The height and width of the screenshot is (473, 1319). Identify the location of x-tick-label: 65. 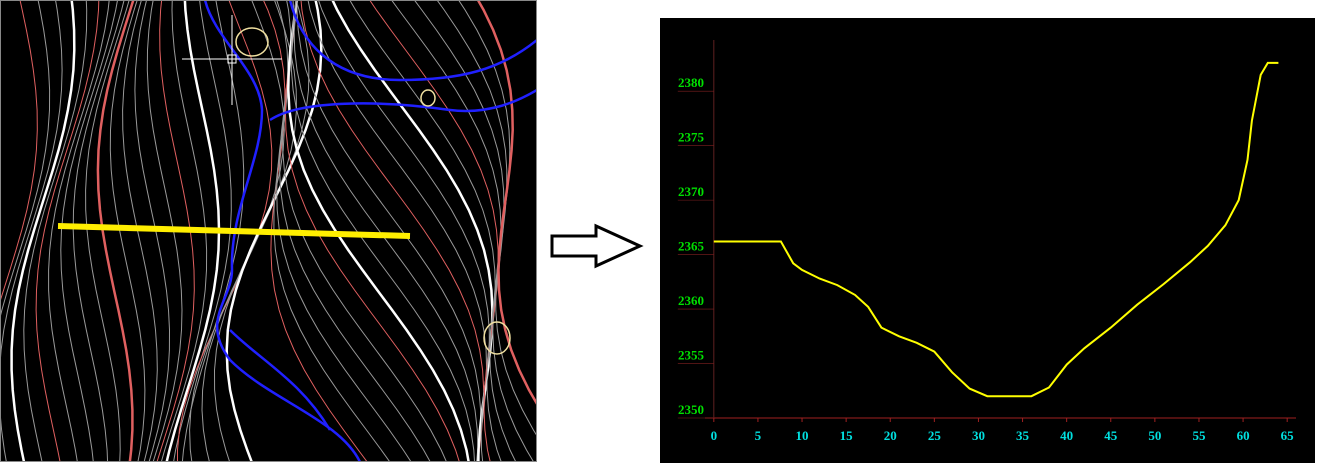
(1288, 435).